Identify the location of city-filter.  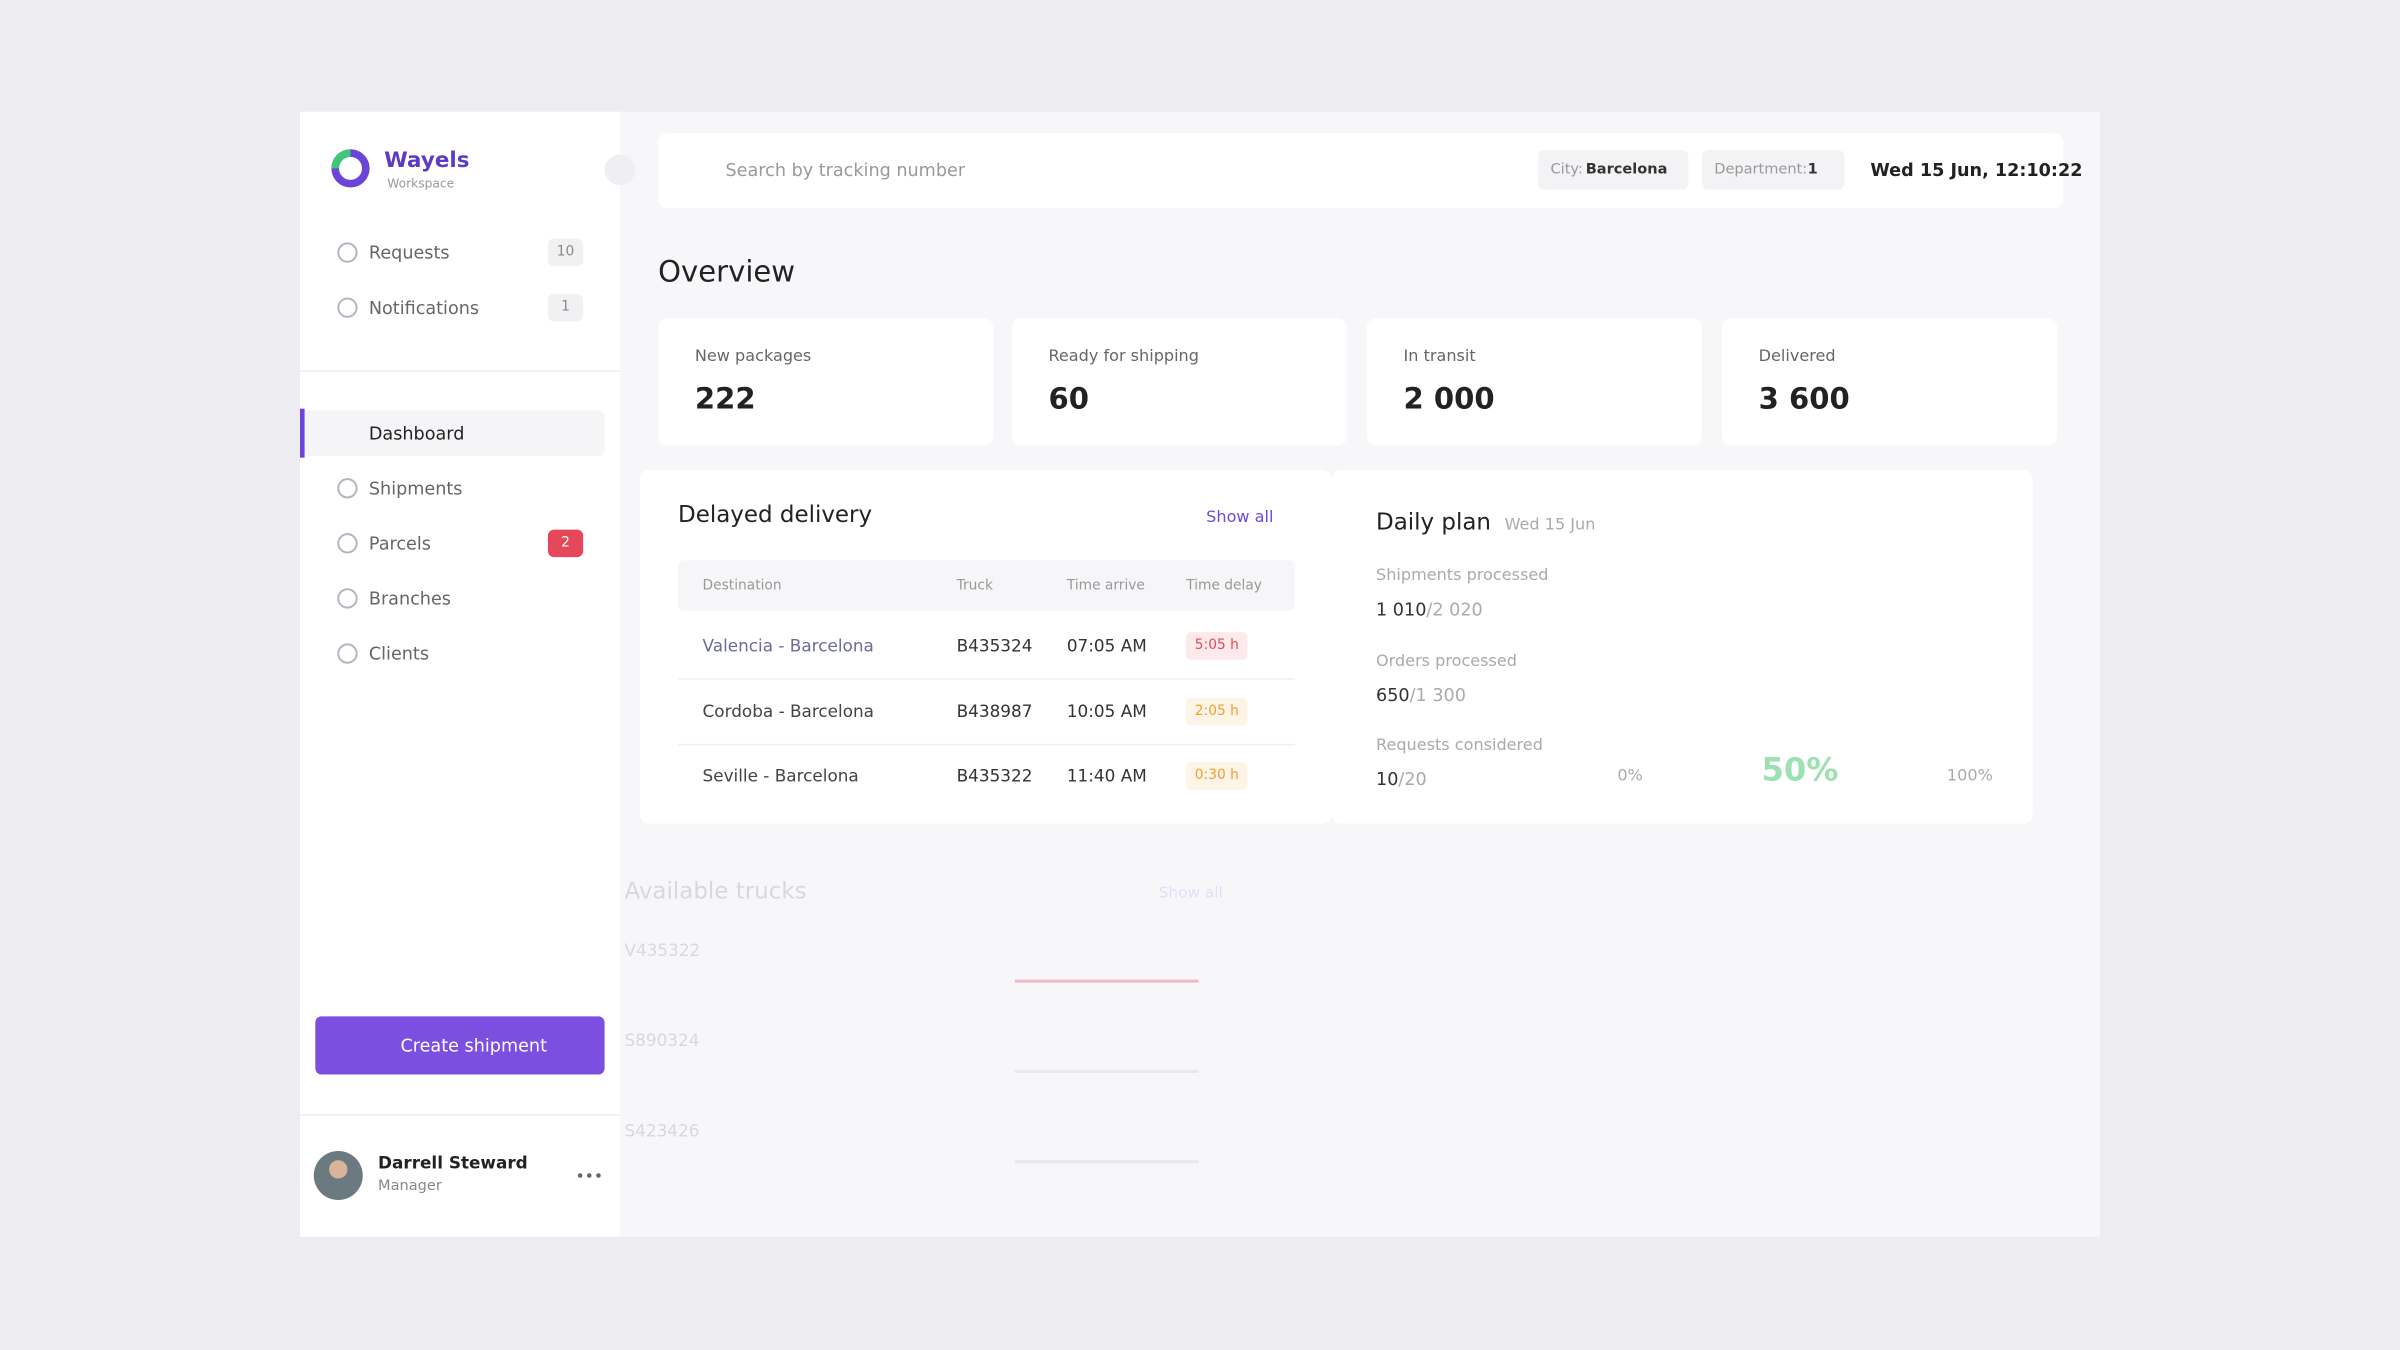
(1613, 169).